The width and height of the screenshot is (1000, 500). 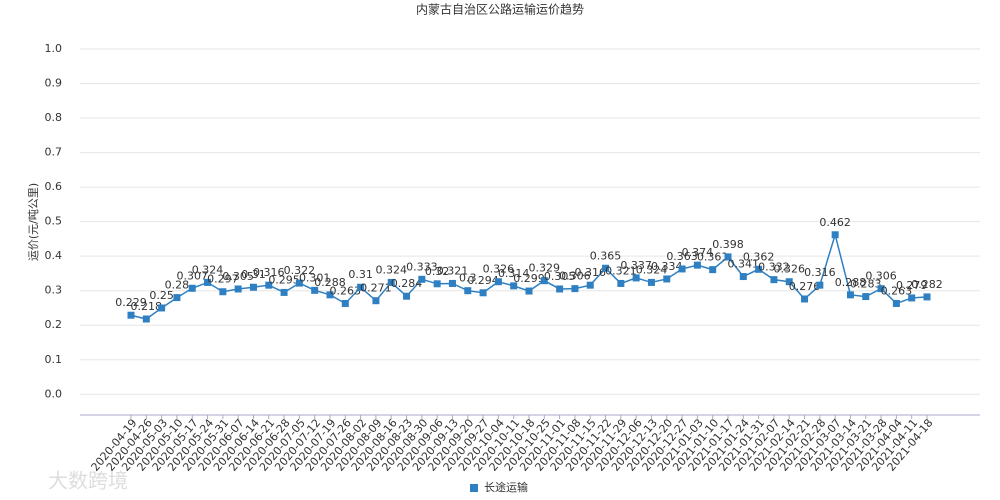 I want to click on data-label: 0.398, so click(x=728, y=244).